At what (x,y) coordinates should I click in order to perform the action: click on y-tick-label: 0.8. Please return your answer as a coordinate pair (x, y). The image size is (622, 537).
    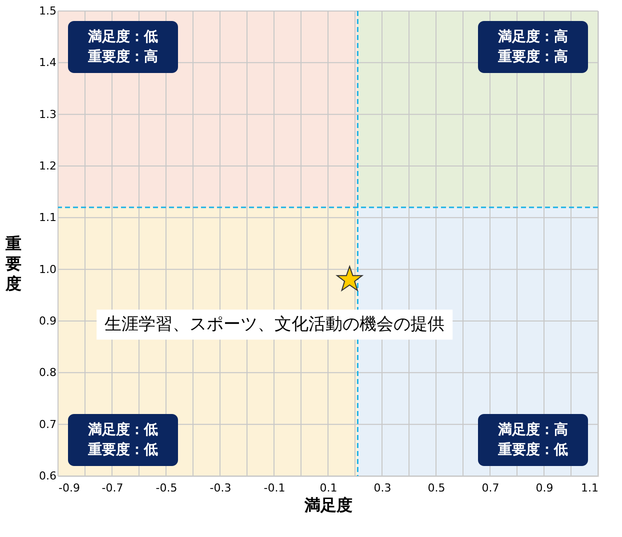
    Looking at the image, I should click on (47, 373).